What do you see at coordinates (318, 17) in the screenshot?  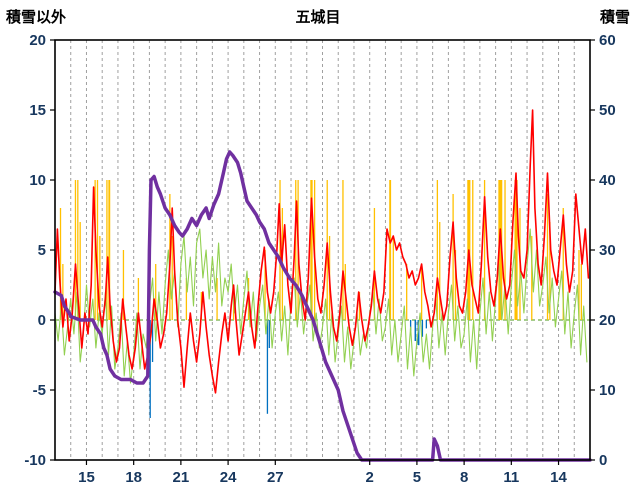 I see `chart-title: 五城目` at bounding box center [318, 17].